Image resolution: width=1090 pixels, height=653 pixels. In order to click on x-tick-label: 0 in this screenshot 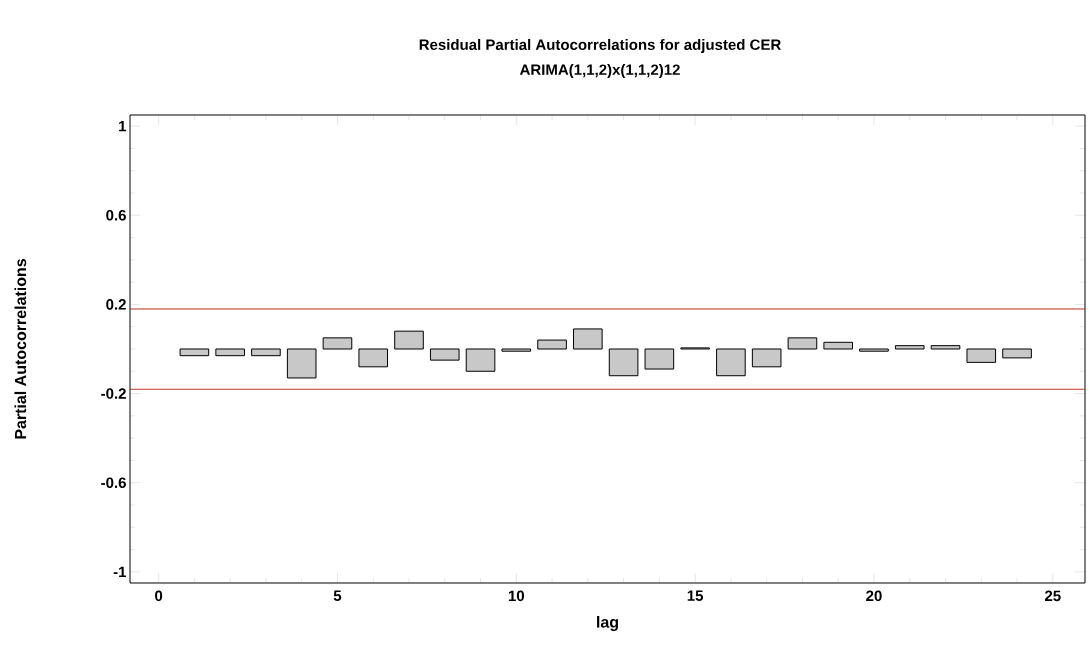, I will do `click(159, 596)`.